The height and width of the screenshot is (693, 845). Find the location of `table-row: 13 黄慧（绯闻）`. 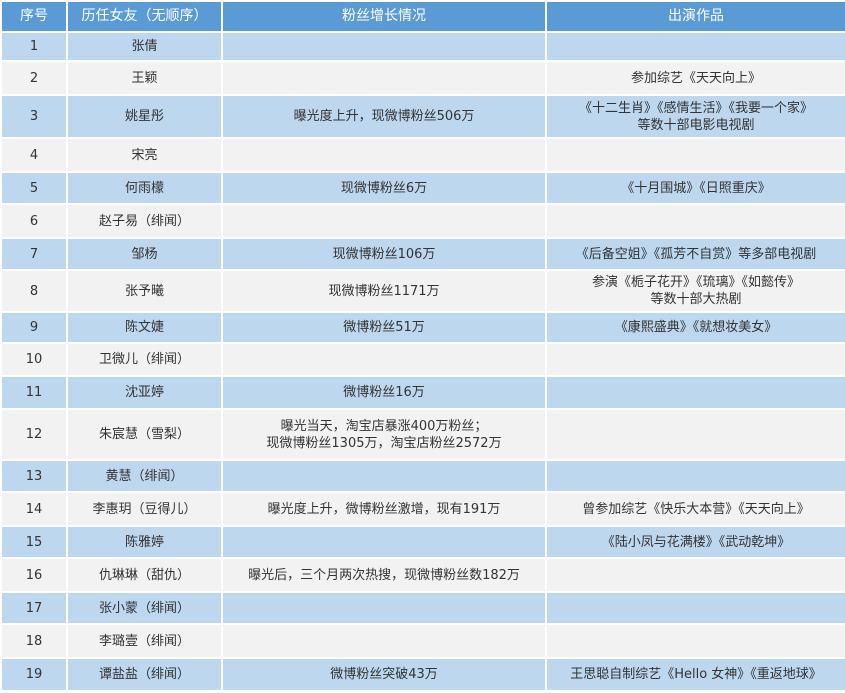

table-row: 13 黄慧（绯闻） is located at coordinates (422, 476).